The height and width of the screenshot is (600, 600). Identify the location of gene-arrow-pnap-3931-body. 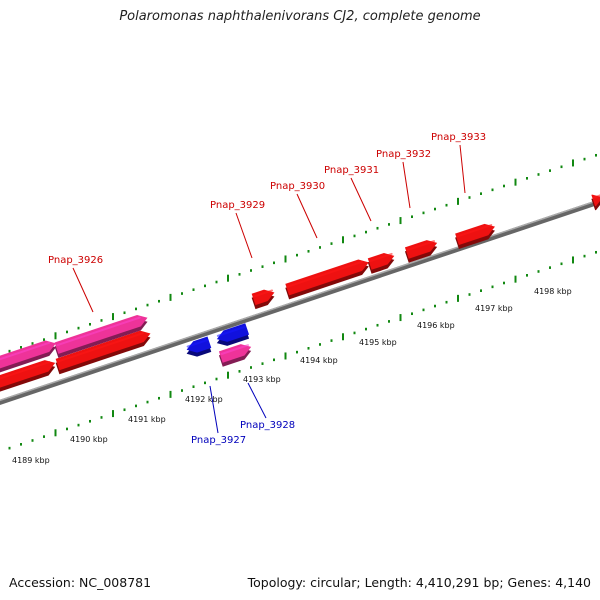
(381, 261).